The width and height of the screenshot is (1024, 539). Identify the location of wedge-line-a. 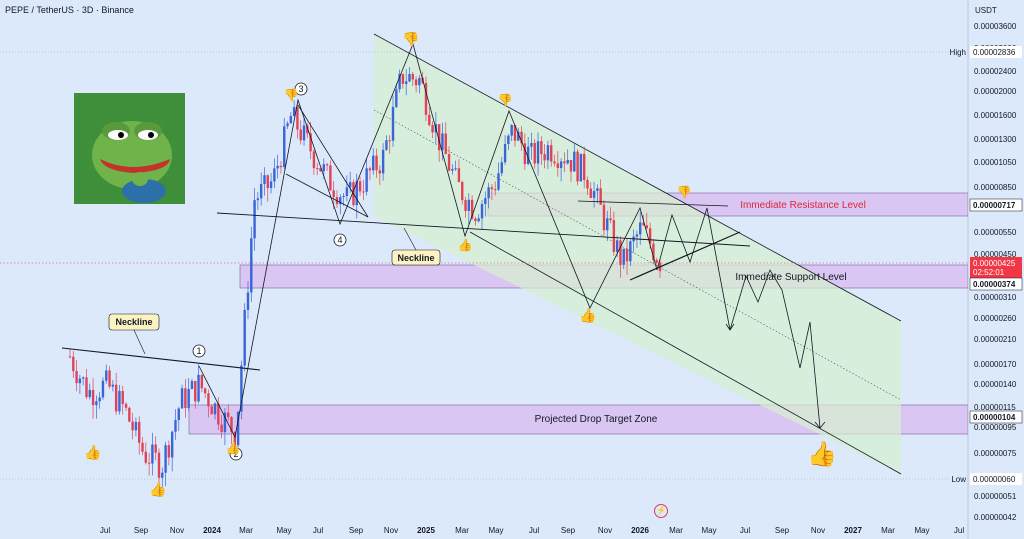
(333, 161).